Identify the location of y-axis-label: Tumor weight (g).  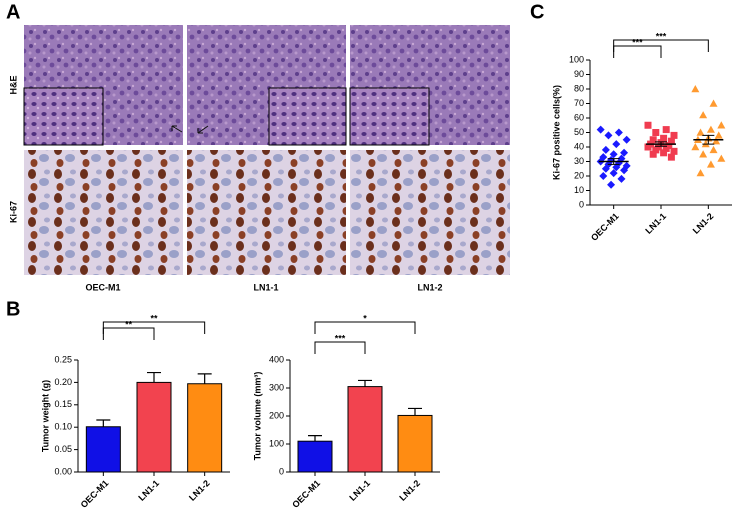
(45, 416).